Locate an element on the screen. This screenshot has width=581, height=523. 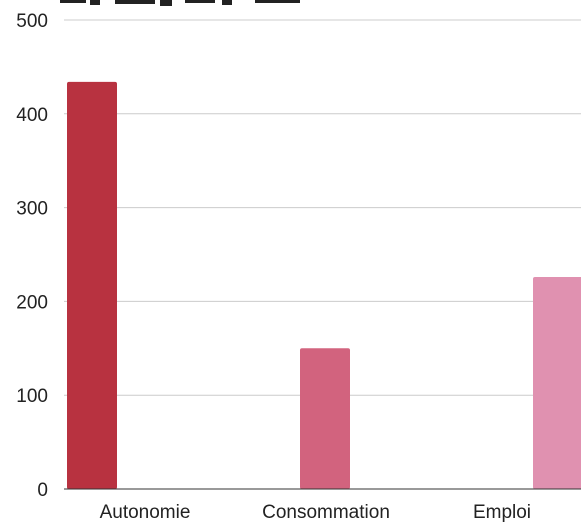
x-category-label: Autonomie is located at coordinates (145, 512).